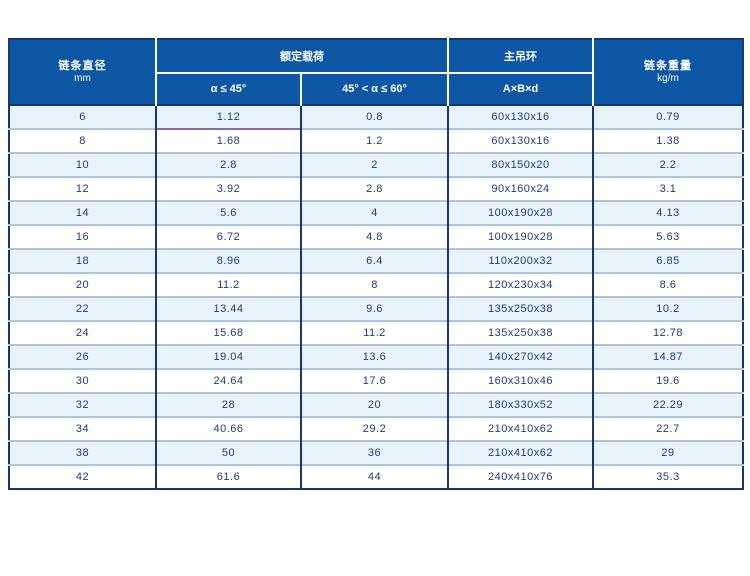  Describe the element at coordinates (228, 212) in the screenshot. I see `cell-rated_load_alpha_le_45: 5.6` at that location.